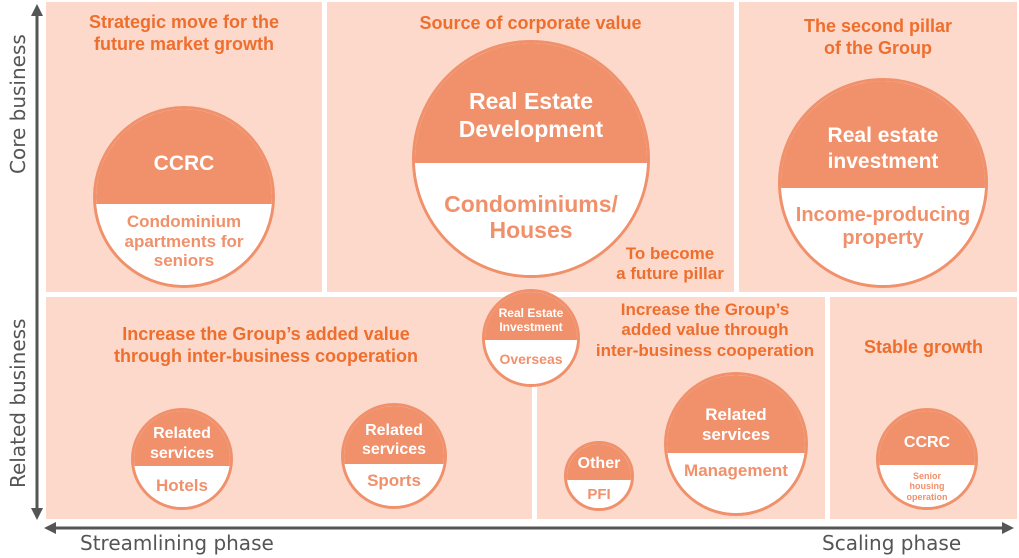 Image resolution: width=1019 pixels, height=558 pixels. I want to click on circle-pfi-bottom: PFI, so click(599, 494).